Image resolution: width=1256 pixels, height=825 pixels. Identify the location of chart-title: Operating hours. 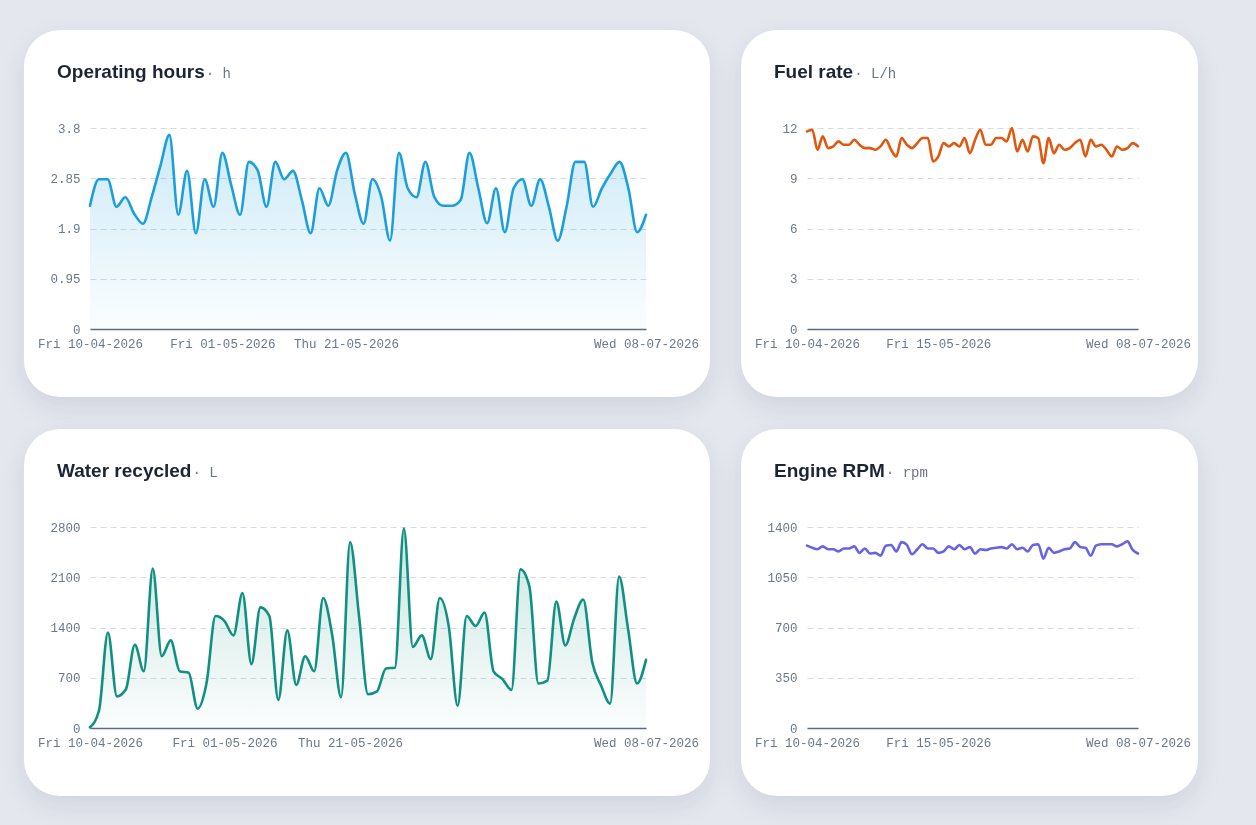
(131, 72).